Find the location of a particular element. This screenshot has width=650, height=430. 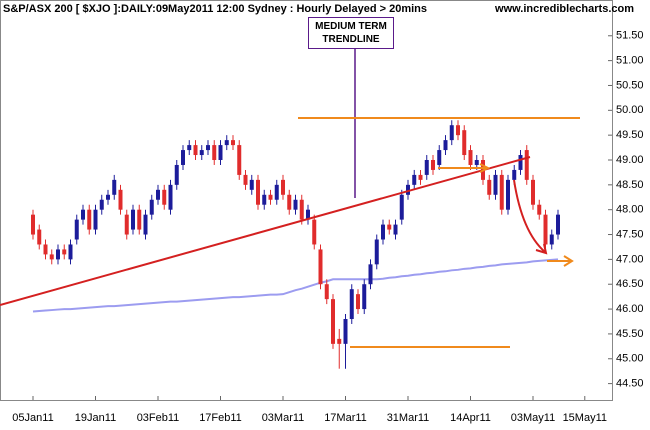

moving-average is located at coordinates (295, 285).